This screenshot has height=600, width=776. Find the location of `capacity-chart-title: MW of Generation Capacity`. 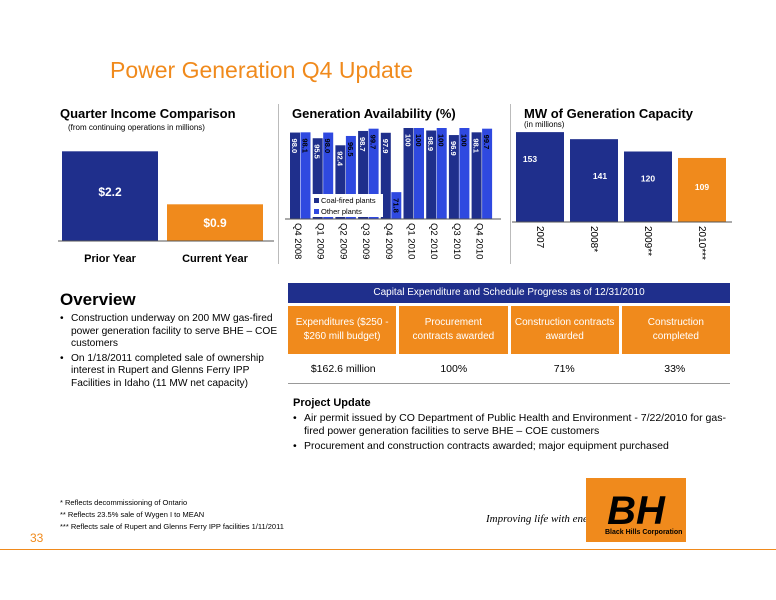

capacity-chart-title: MW of Generation Capacity is located at coordinates (609, 113).